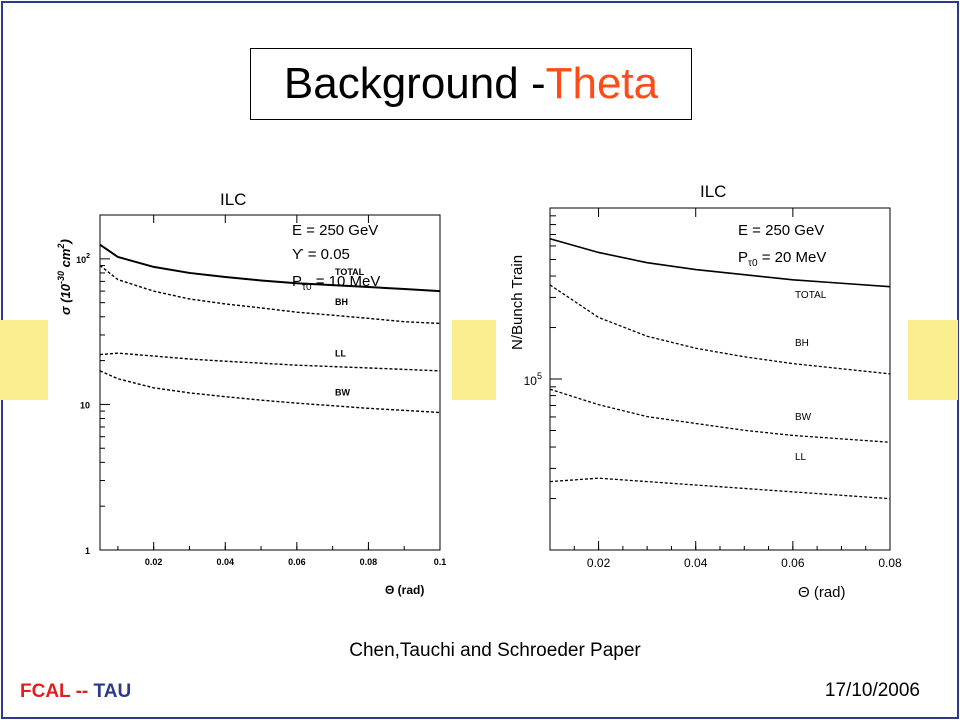  I want to click on yellow-block-left, so click(24, 360).